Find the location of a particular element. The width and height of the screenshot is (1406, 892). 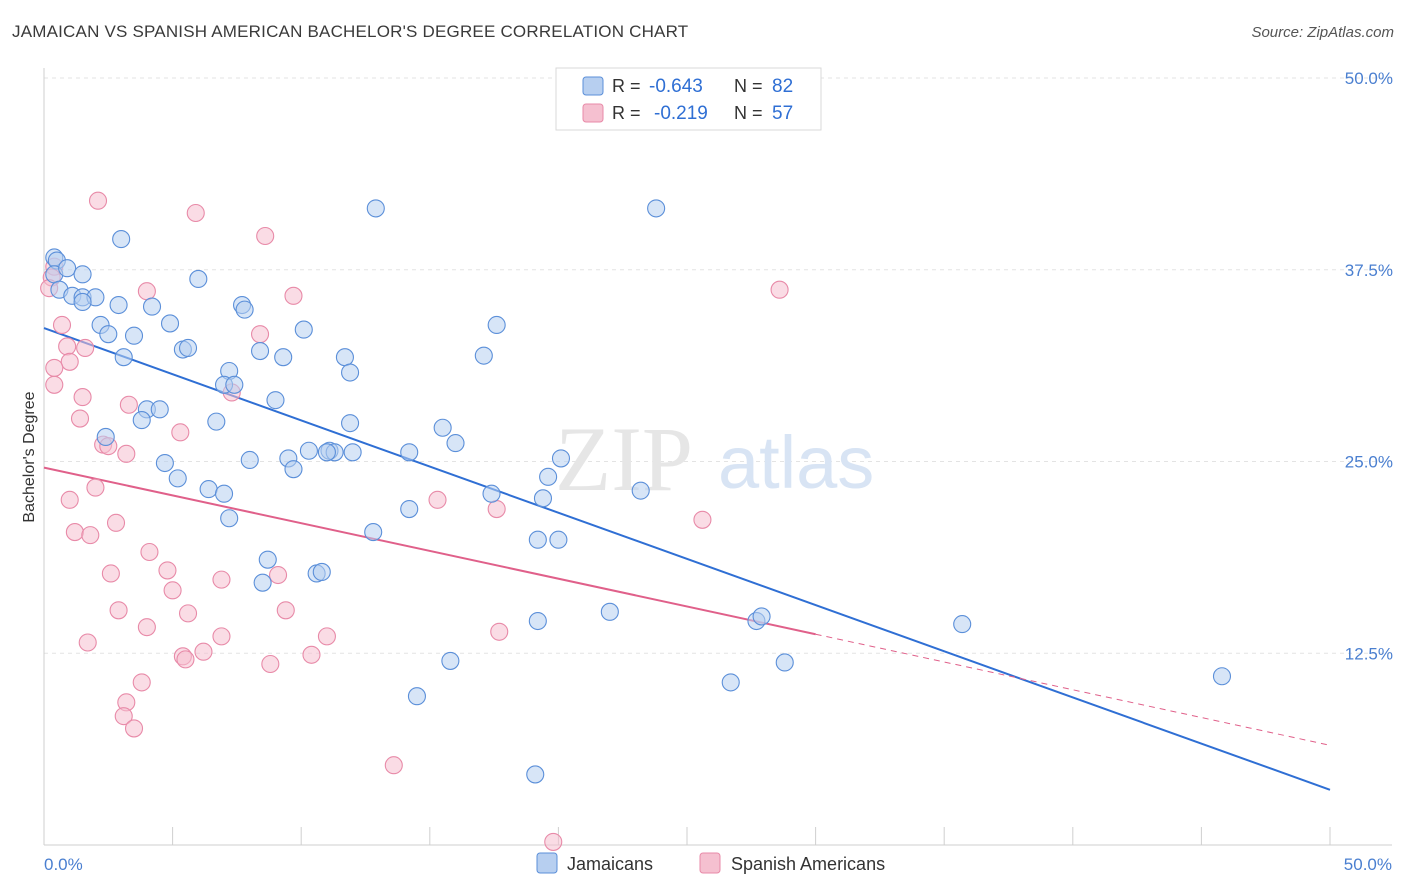

x-ticks is located at coordinates (751, 836).